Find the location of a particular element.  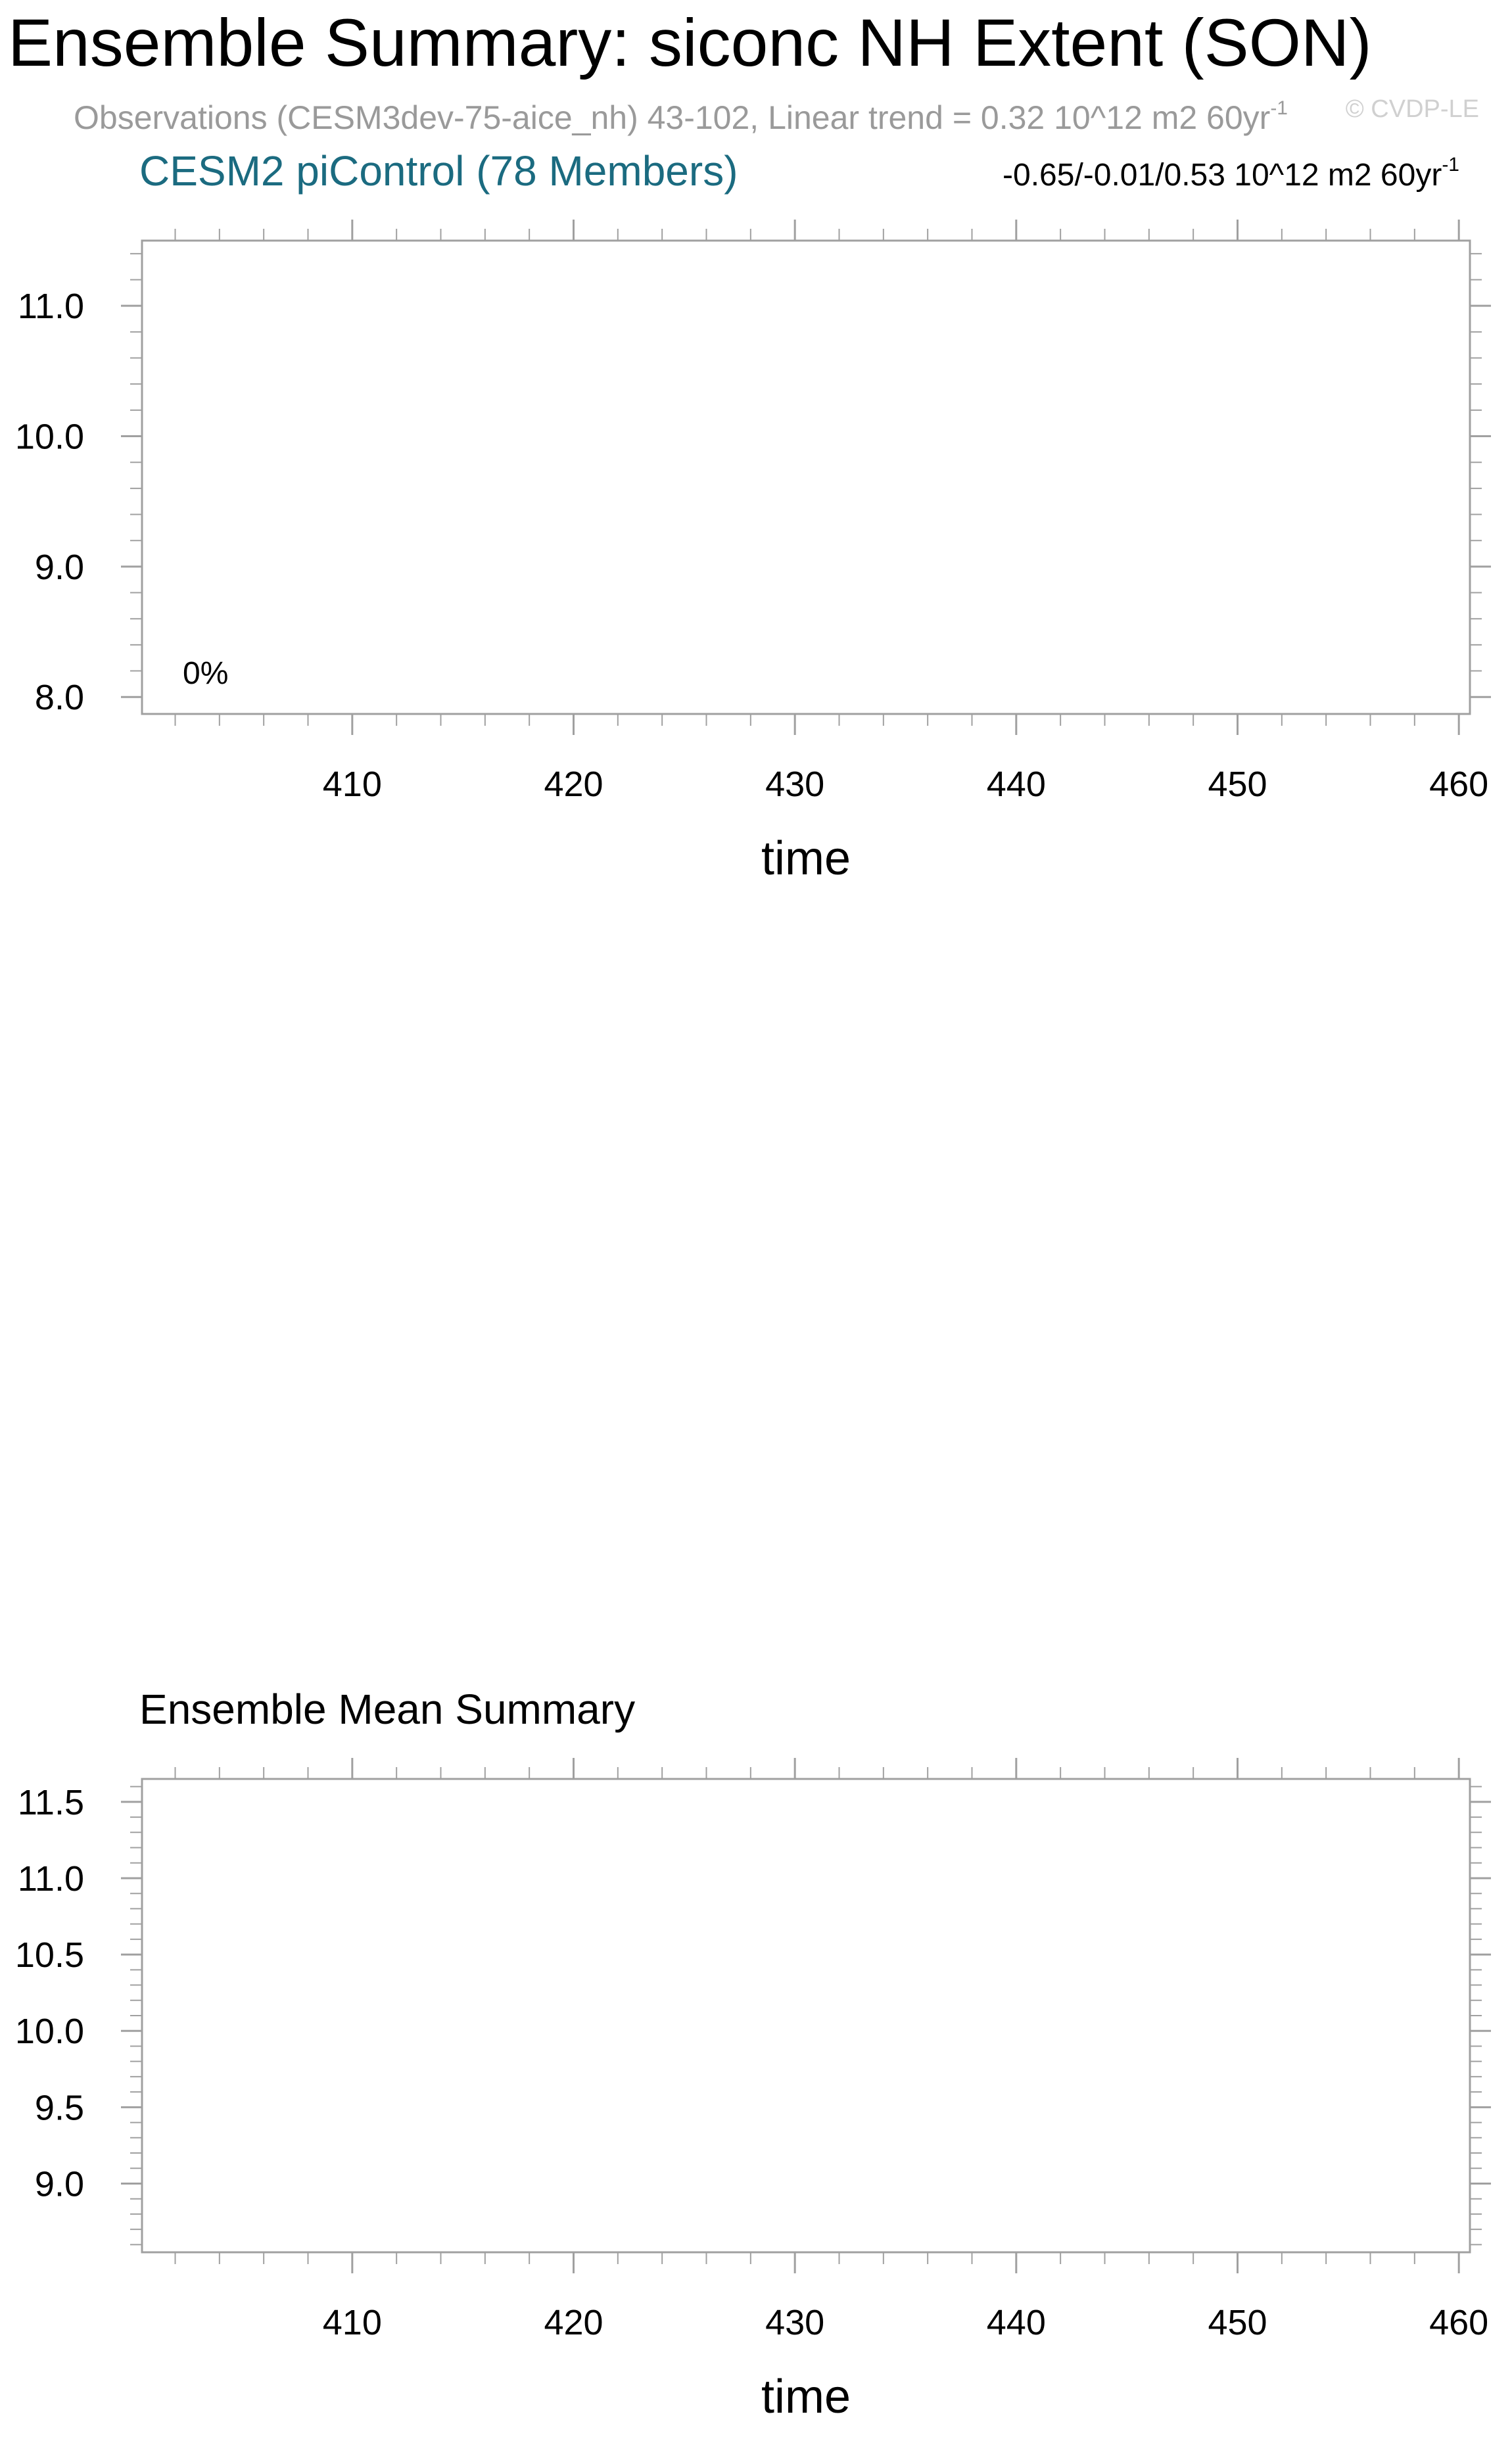

panel2-subtitle-left: Ensemble Mean Summary is located at coordinates (387, 1709).